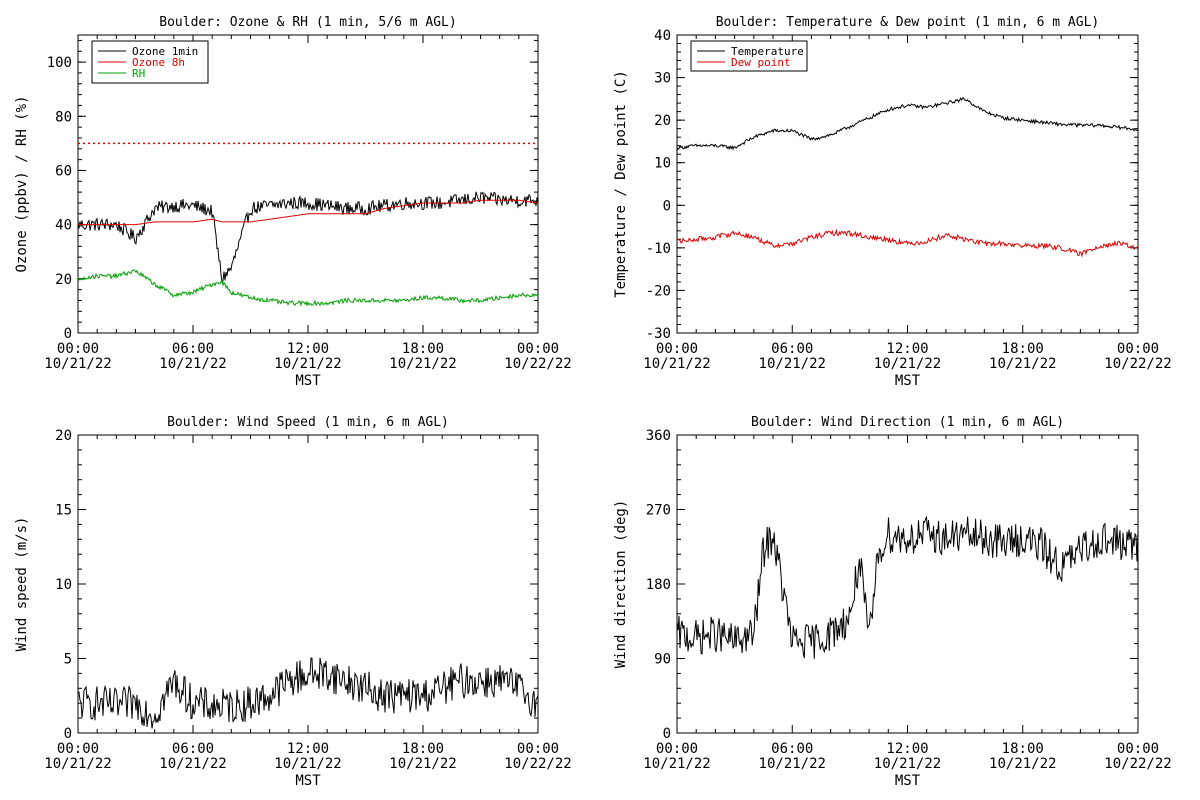 The image size is (1200, 800). What do you see at coordinates (907, 422) in the screenshot?
I see `chart-title: Boulder: Wind Direction (1 min, 6 m AGL)` at bounding box center [907, 422].